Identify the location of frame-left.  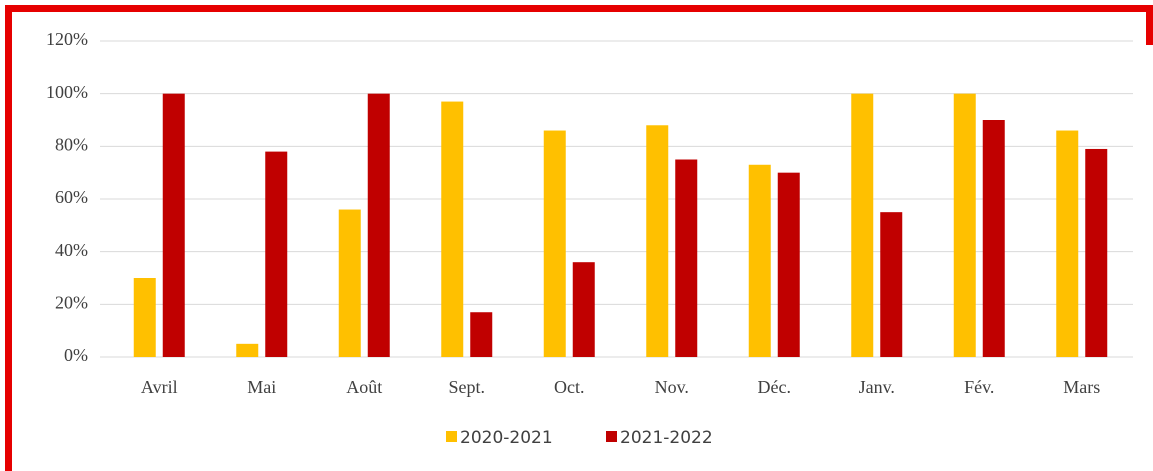
(8, 238).